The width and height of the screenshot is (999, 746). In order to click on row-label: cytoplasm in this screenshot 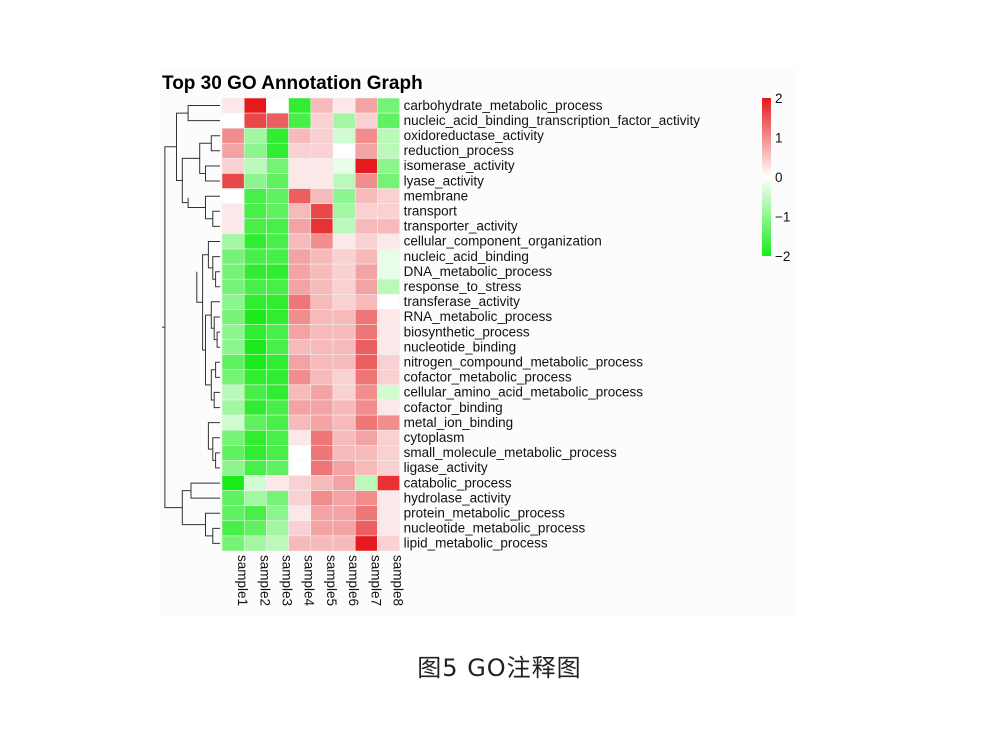, I will do `click(434, 437)`.